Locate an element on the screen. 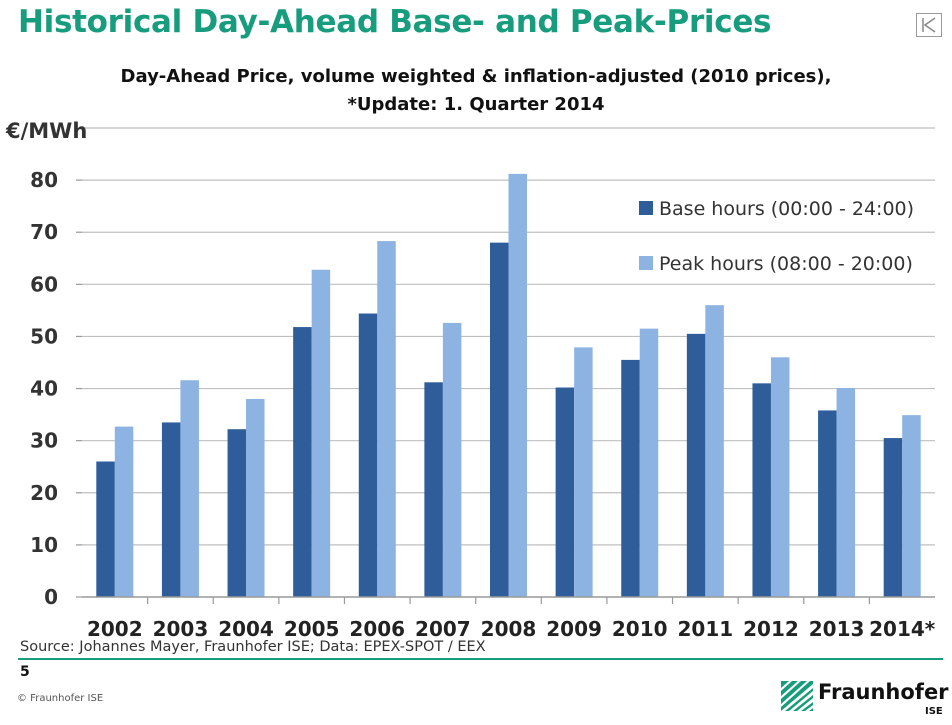 This screenshot has height=725, width=952. y-tick-label: 70 is located at coordinates (44, 232).